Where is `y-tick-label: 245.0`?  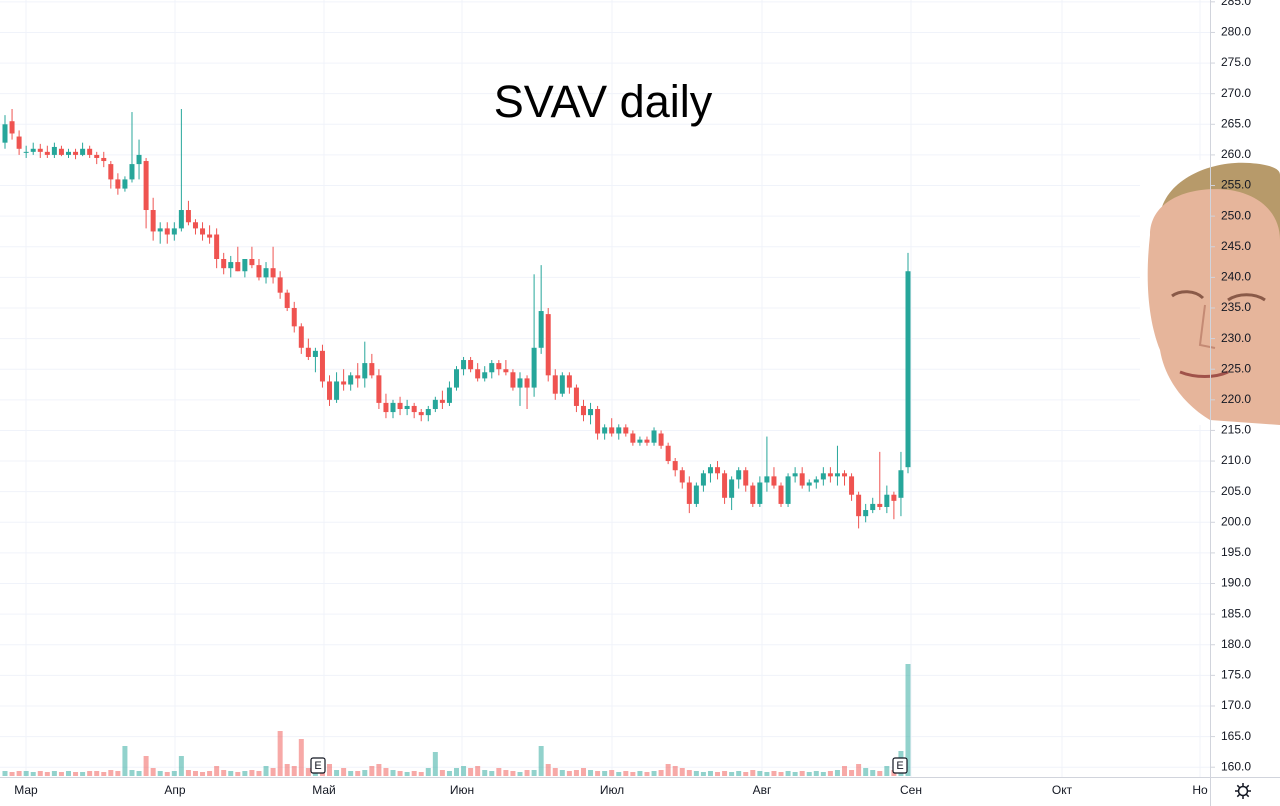 y-tick-label: 245.0 is located at coordinates (1236, 246).